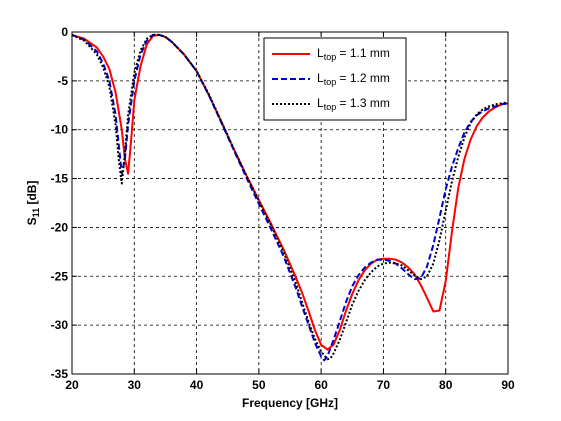  I want to click on y-tick-label: -25, so click(60, 276).